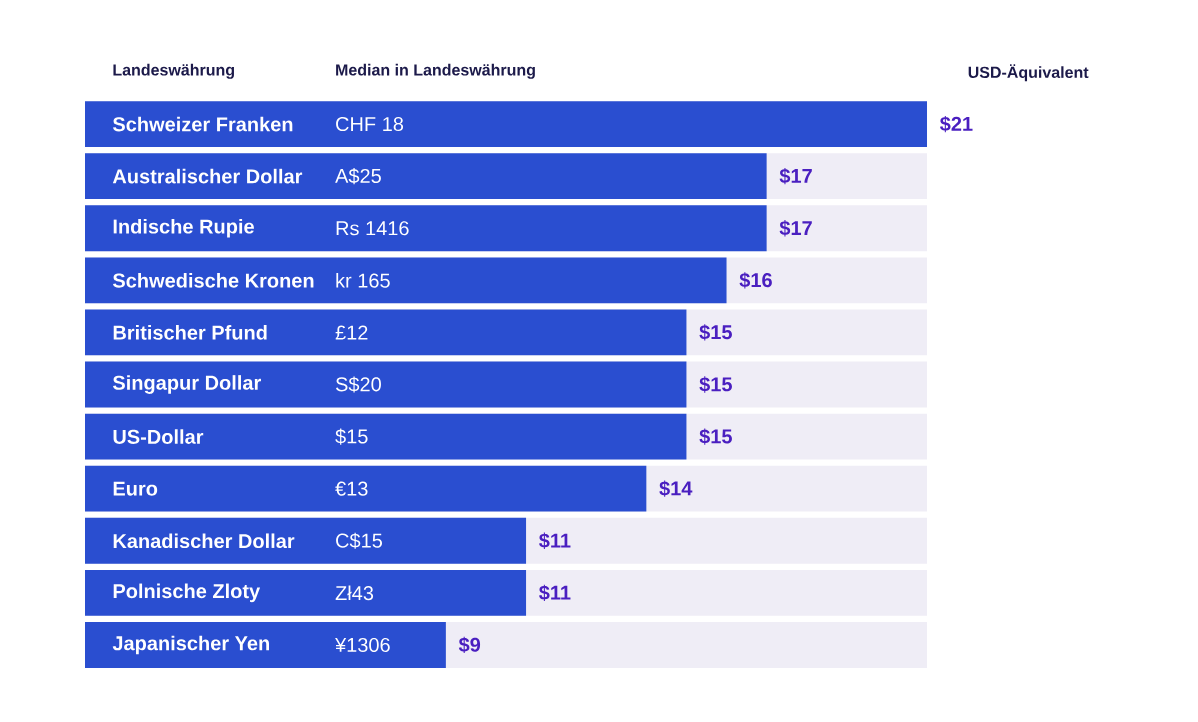 The image size is (1198, 722). I want to click on x-axis-title: USD-Äquivalent, so click(1028, 73).